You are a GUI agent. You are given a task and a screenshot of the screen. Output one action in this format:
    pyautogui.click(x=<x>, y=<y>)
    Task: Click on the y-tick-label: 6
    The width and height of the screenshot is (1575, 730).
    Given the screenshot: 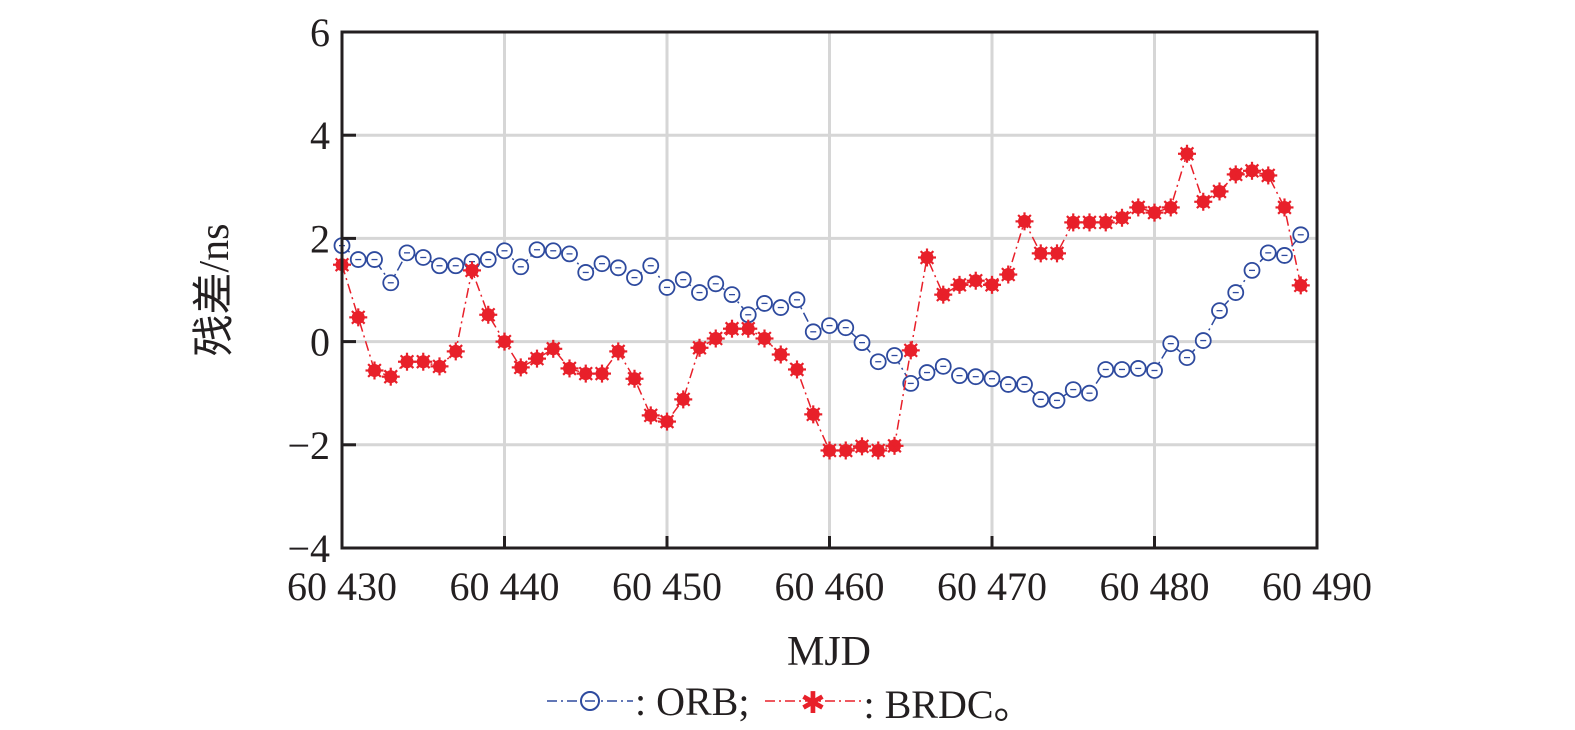 What is the action you would take?
    pyautogui.click(x=320, y=32)
    